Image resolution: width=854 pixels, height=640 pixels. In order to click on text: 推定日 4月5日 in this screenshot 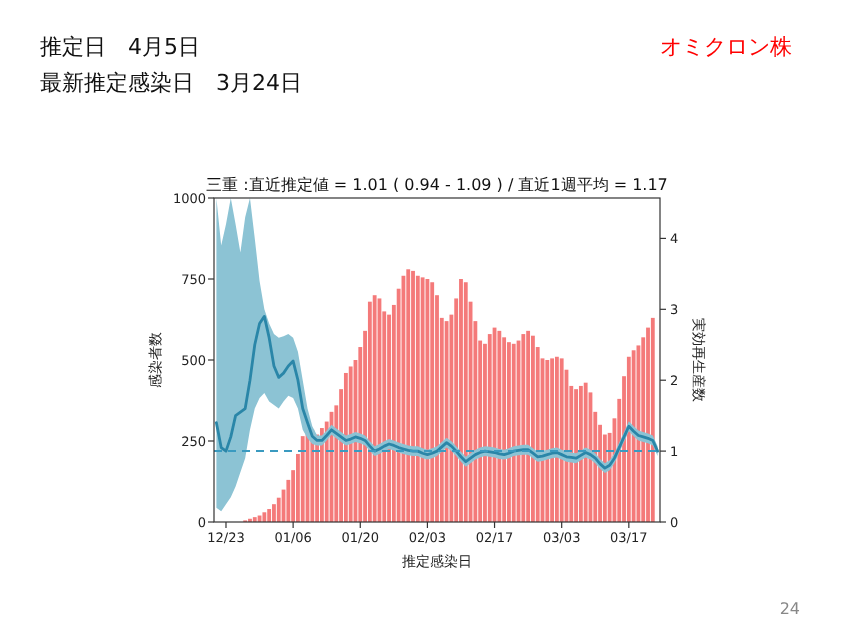, I will do `click(120, 47)`.